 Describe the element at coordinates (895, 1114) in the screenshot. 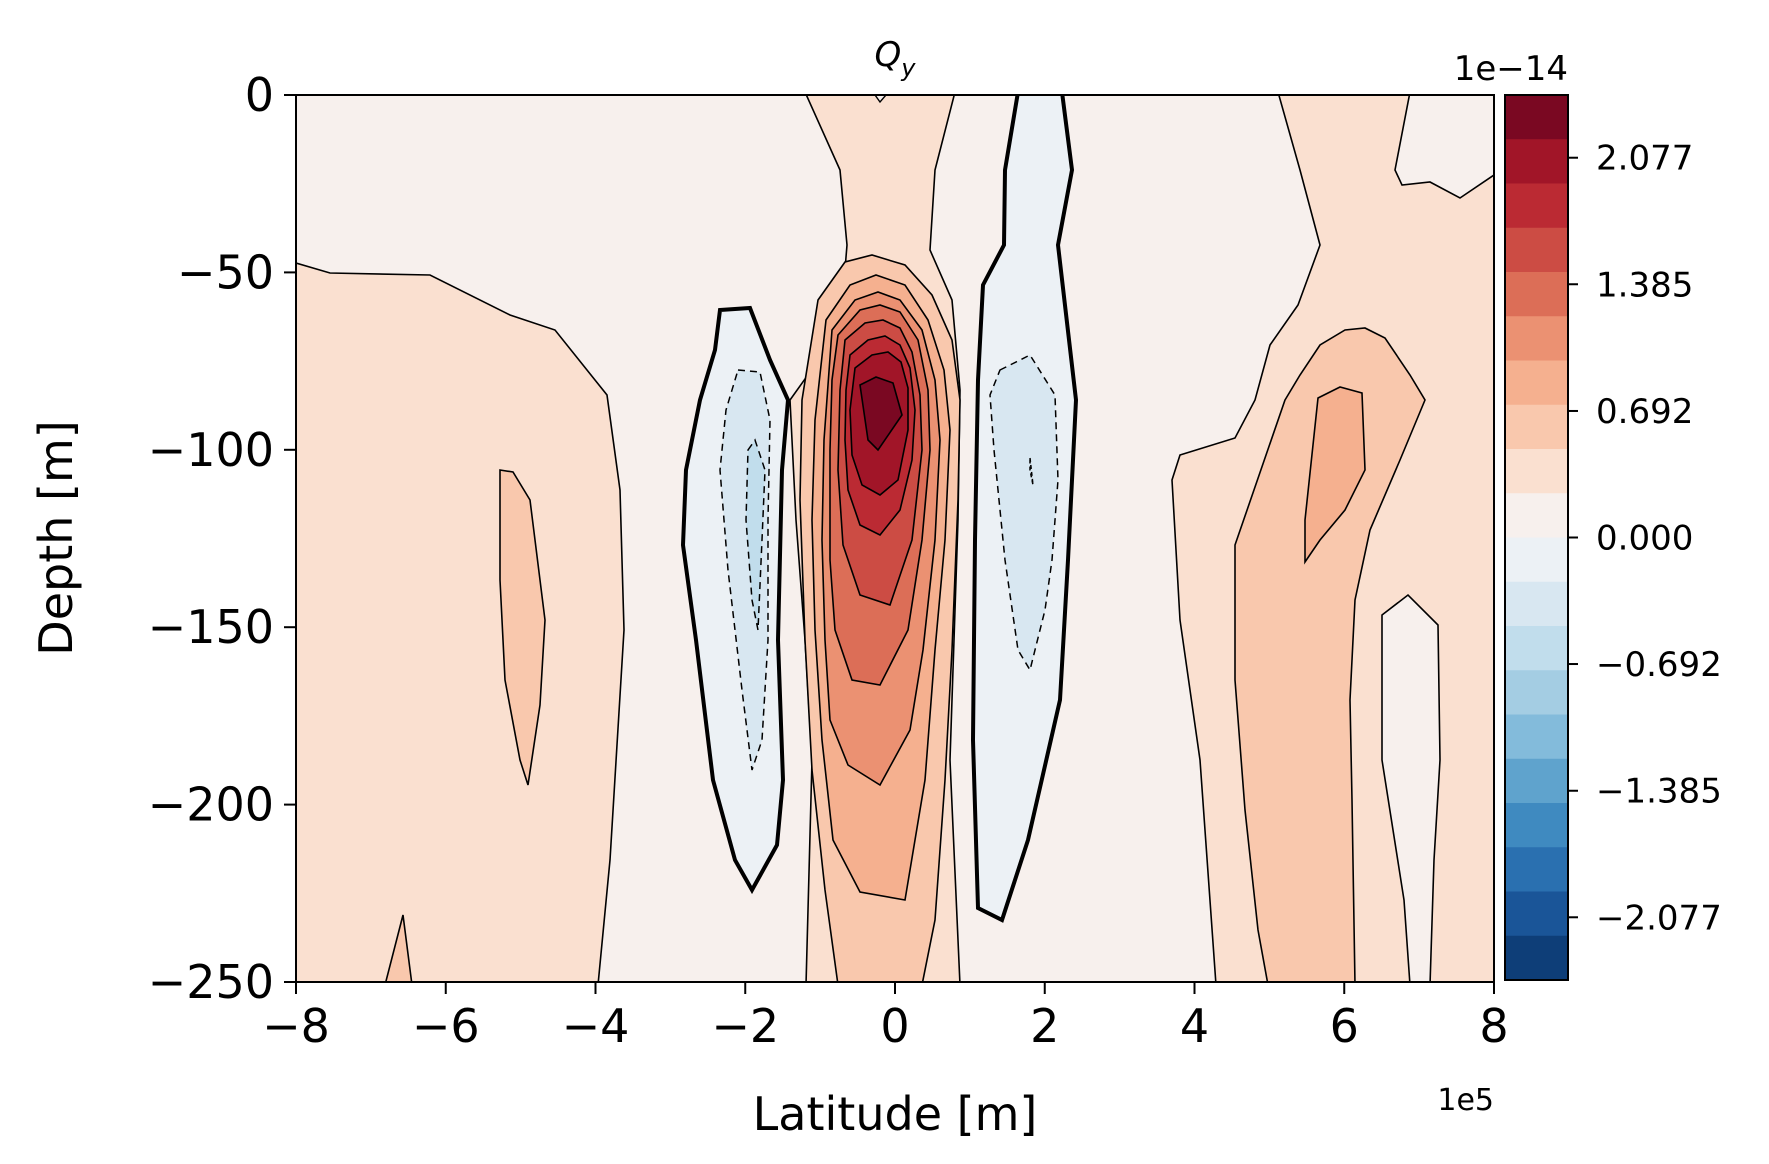

I see `x-axis-label: Latitude [m]` at that location.